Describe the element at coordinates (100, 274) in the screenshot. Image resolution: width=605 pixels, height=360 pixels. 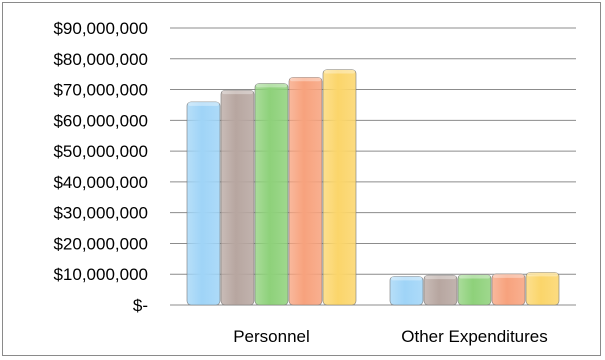
I see `y-tick-label: $10,000,000` at that location.